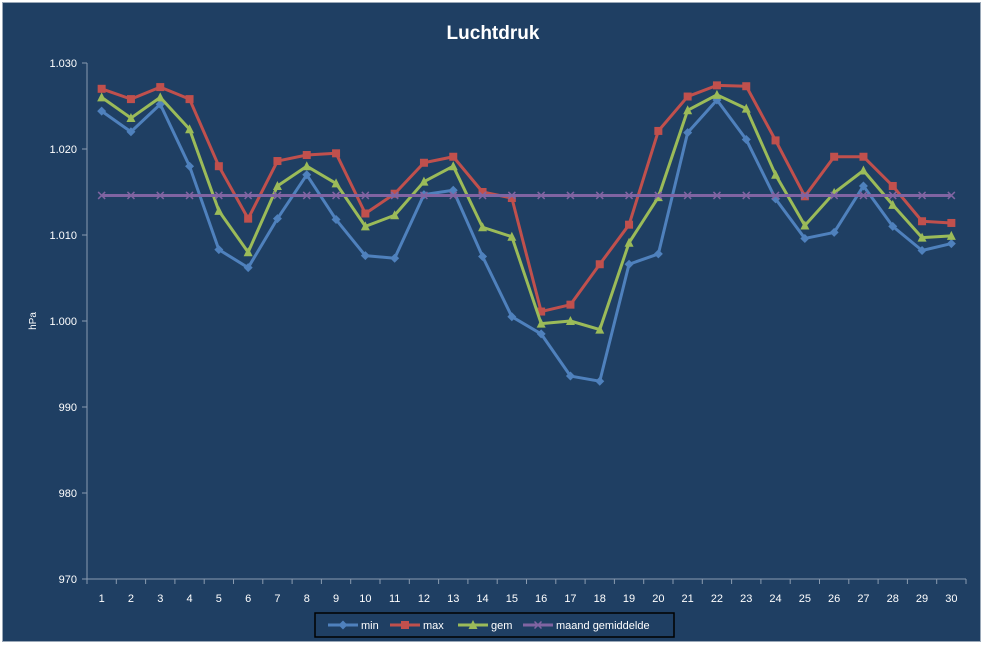 The width and height of the screenshot is (987, 648). What do you see at coordinates (370, 626) in the screenshot?
I see `legend-label: min` at bounding box center [370, 626].